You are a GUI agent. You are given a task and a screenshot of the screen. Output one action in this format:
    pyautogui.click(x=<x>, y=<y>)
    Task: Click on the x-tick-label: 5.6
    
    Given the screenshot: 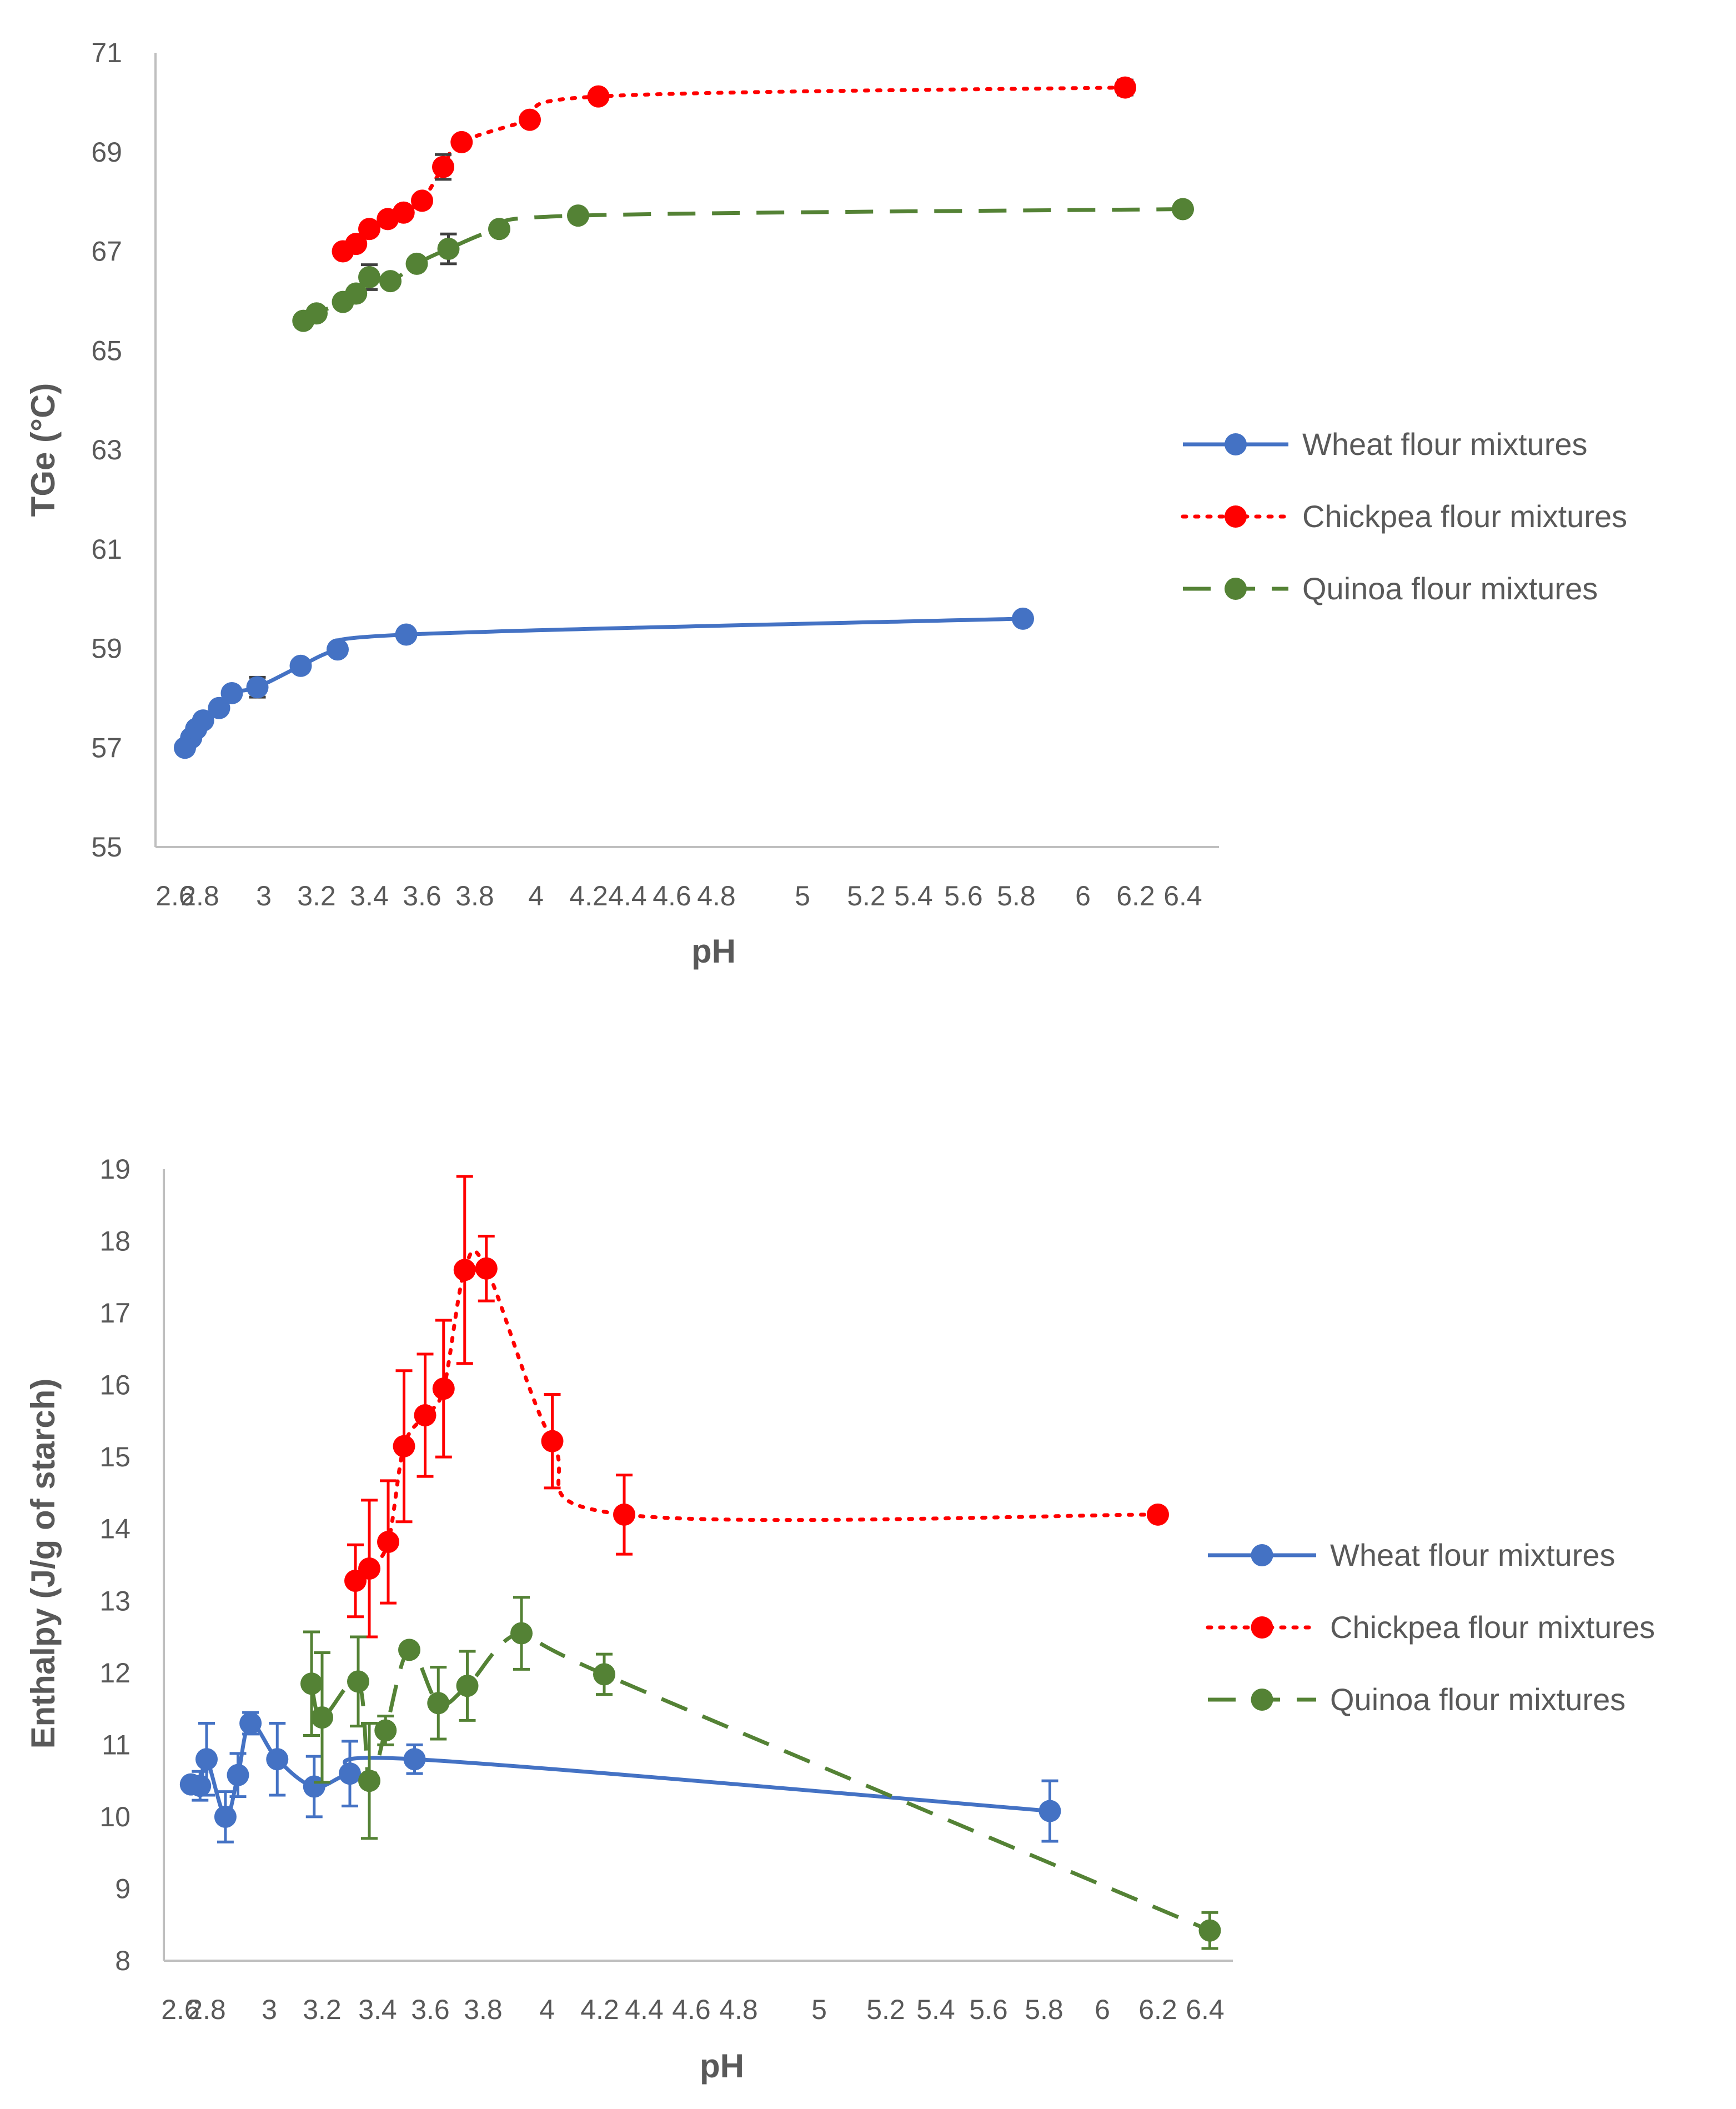 What is the action you would take?
    pyautogui.click(x=963, y=895)
    